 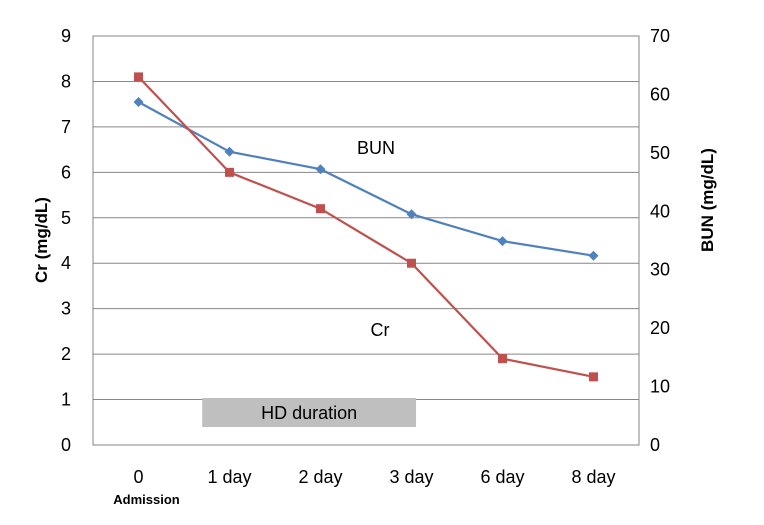 I want to click on x-tick-label: 8 day, so click(x=593, y=477).